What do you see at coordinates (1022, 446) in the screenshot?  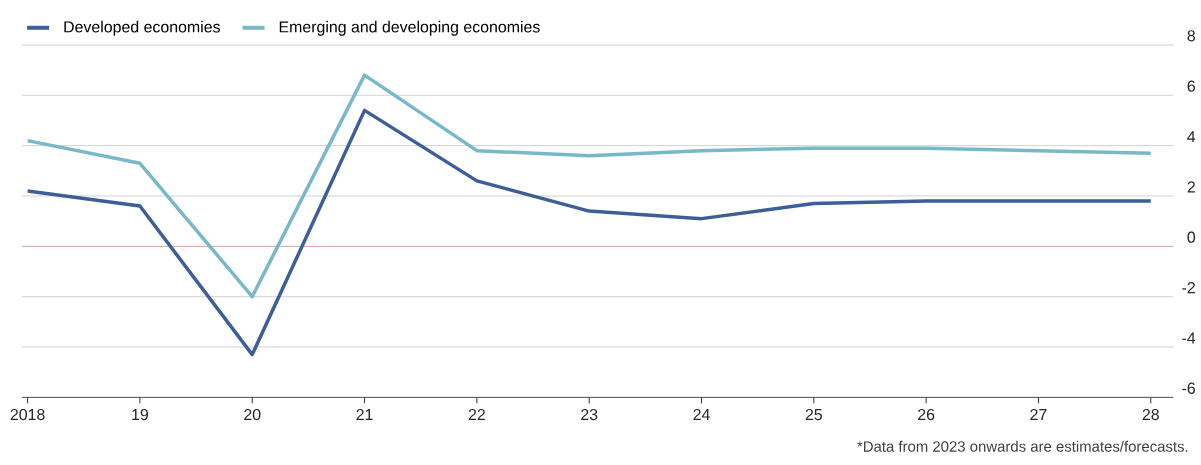 I see `text: *Data from 2023 onwards are estimates/forecasts.` at bounding box center [1022, 446].